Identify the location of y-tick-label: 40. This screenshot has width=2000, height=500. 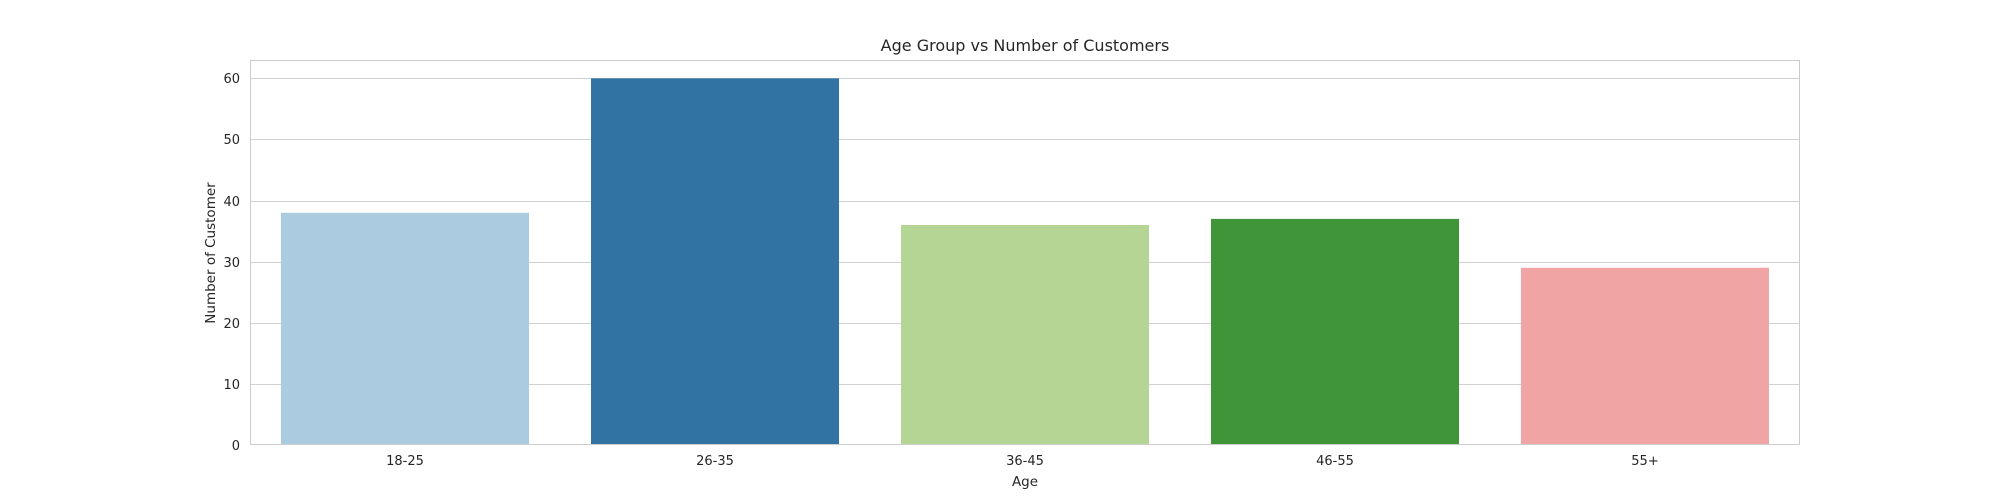
(231, 202).